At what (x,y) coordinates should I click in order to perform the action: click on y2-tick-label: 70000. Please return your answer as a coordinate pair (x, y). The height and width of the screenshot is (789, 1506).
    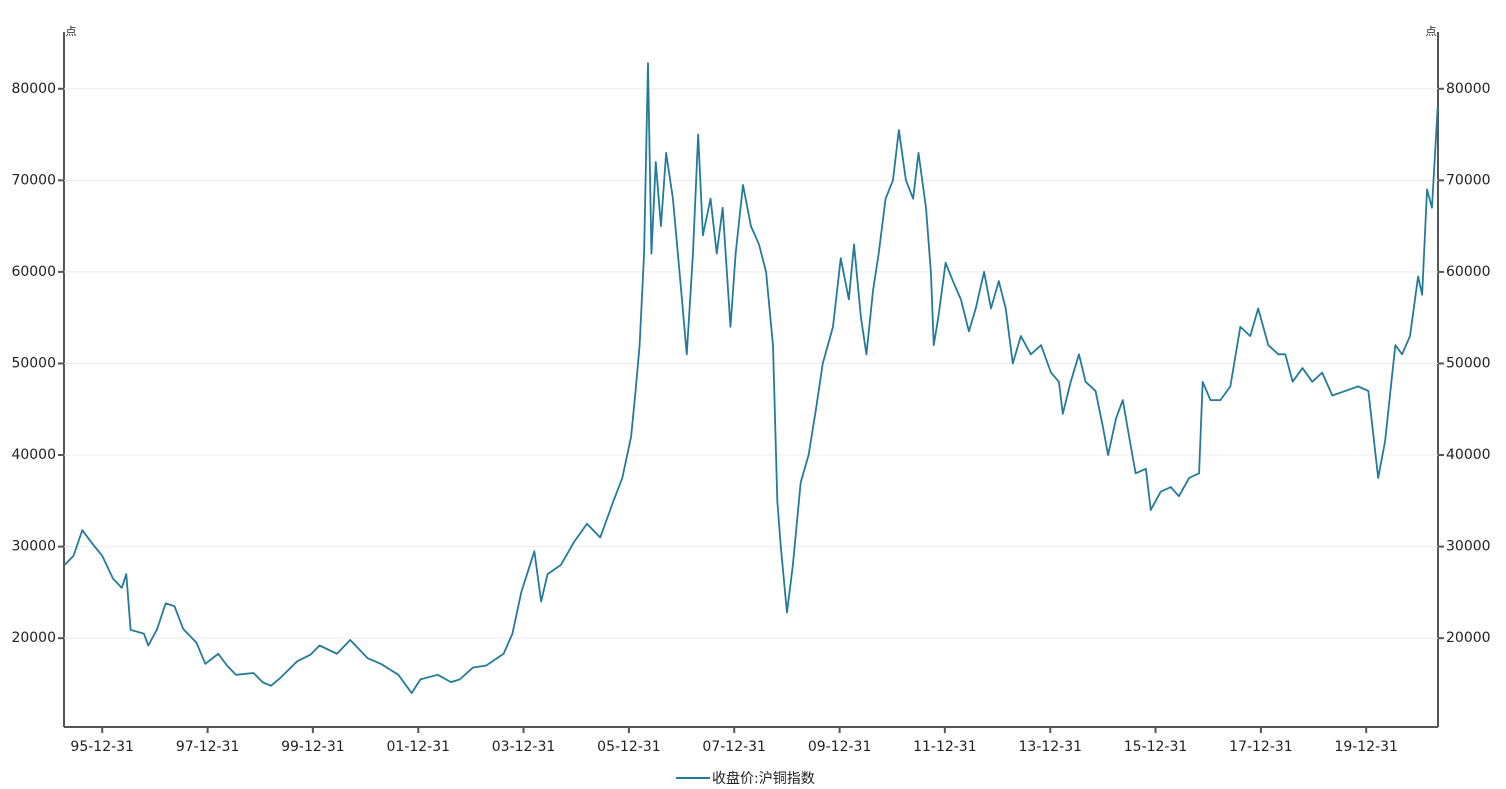
    Looking at the image, I should click on (1468, 180).